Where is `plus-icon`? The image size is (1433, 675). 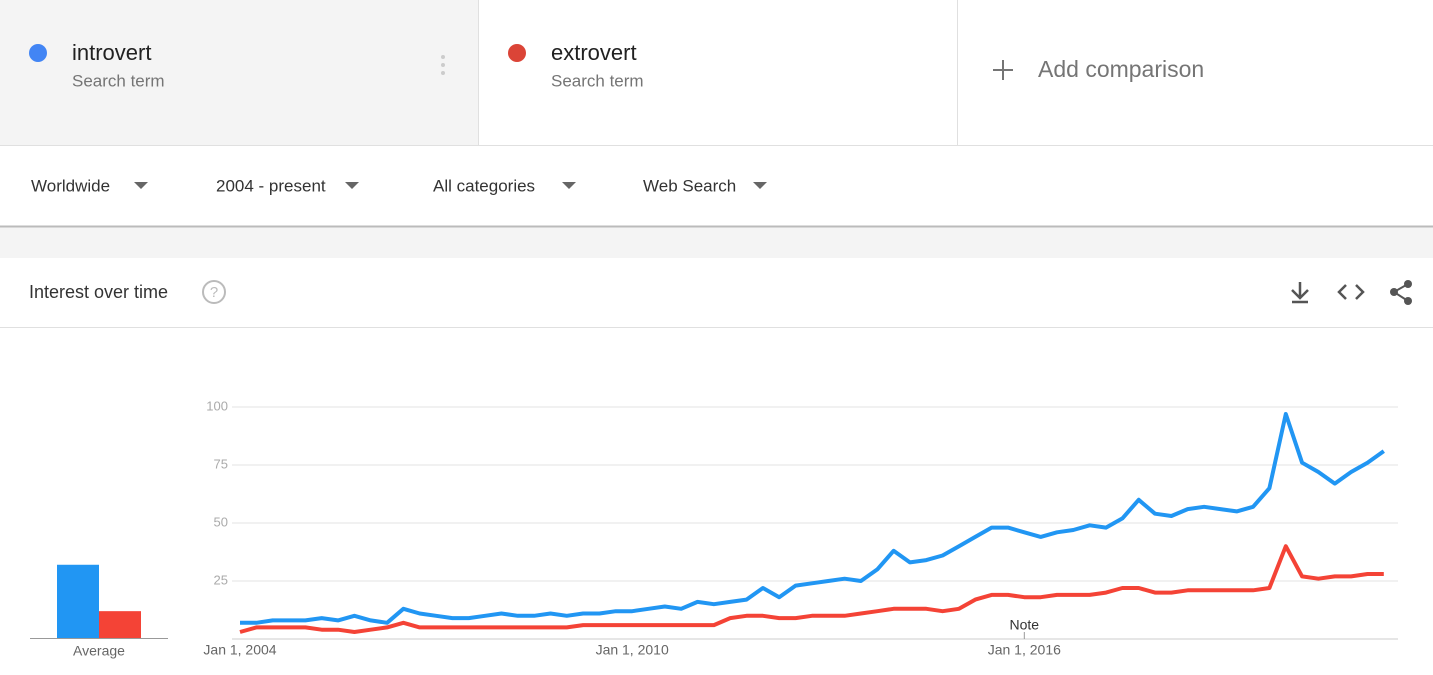 plus-icon is located at coordinates (1003, 70).